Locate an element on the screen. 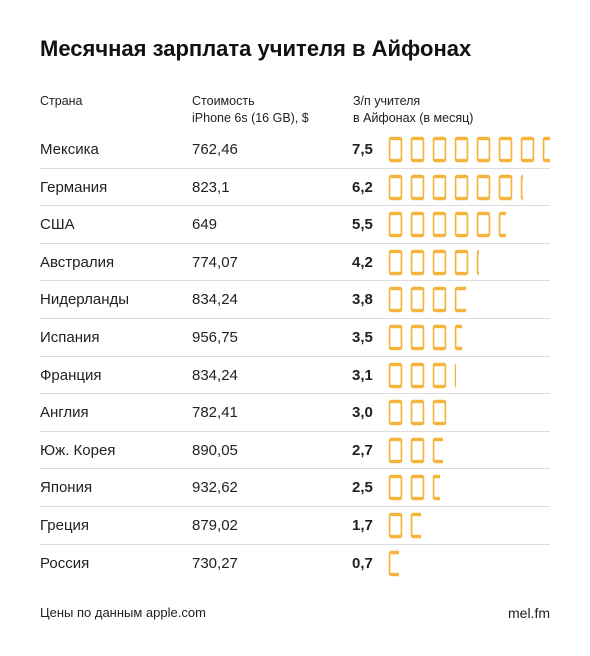 This screenshot has width=590, height=656. chart-title: Месячная зарплата учителя в Айфонах is located at coordinates (256, 48).